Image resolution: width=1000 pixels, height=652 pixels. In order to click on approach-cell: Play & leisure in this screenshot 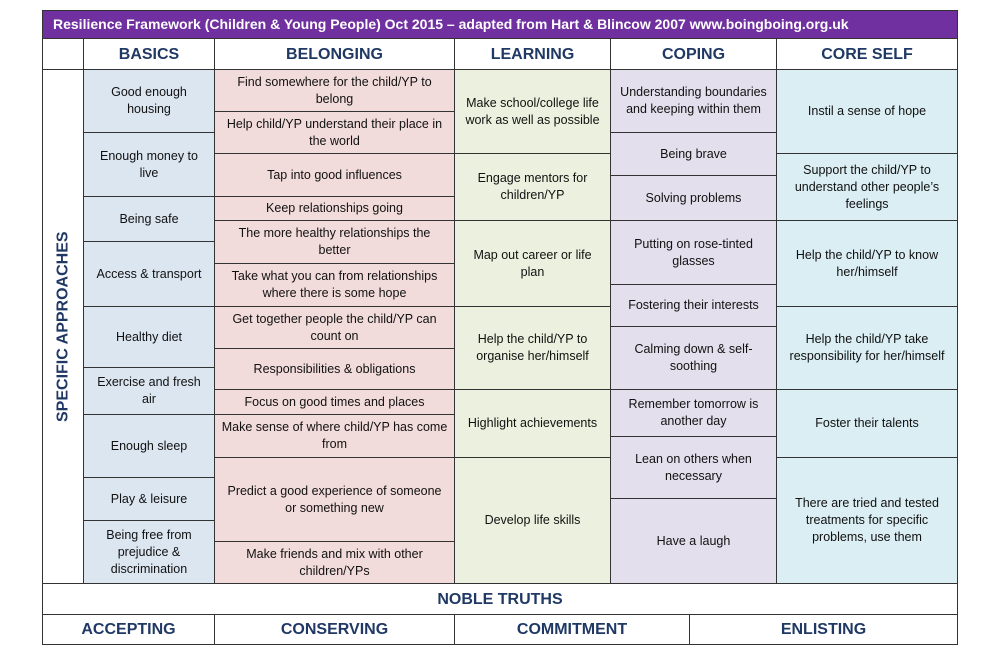, I will do `click(149, 499)`.